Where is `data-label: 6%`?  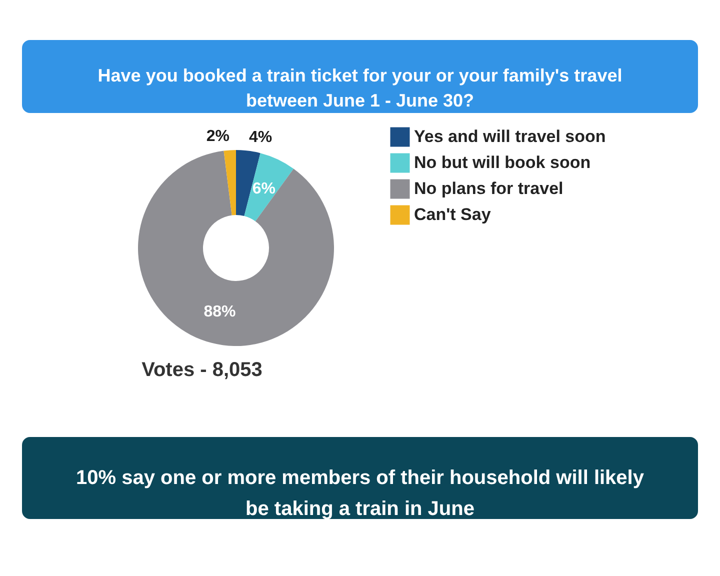
data-label: 6% is located at coordinates (264, 189).